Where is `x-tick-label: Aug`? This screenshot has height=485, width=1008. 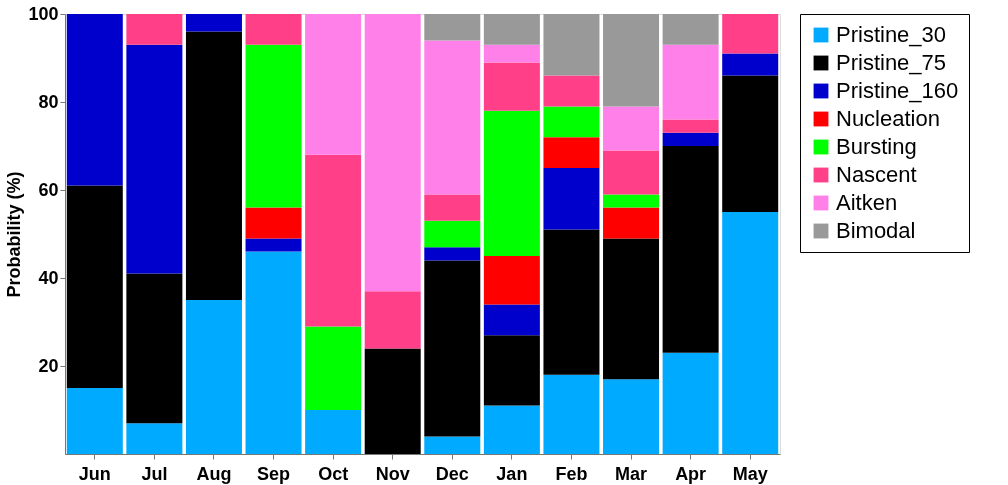
x-tick-label: Aug is located at coordinates (214, 473).